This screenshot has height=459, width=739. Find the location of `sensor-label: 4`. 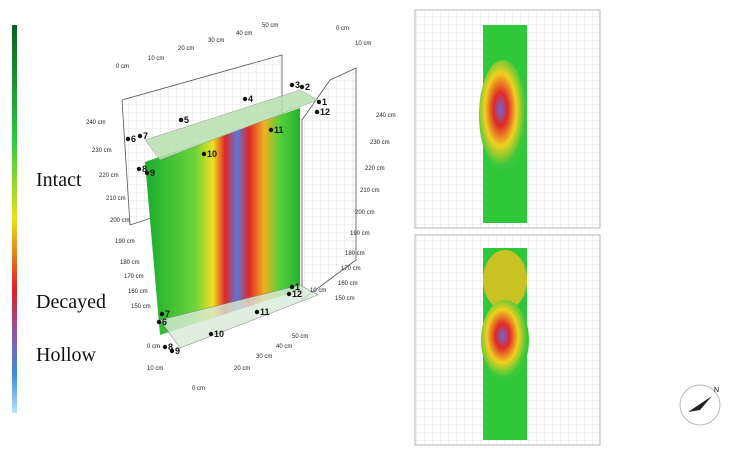

sensor-label: 4 is located at coordinates (250, 99).